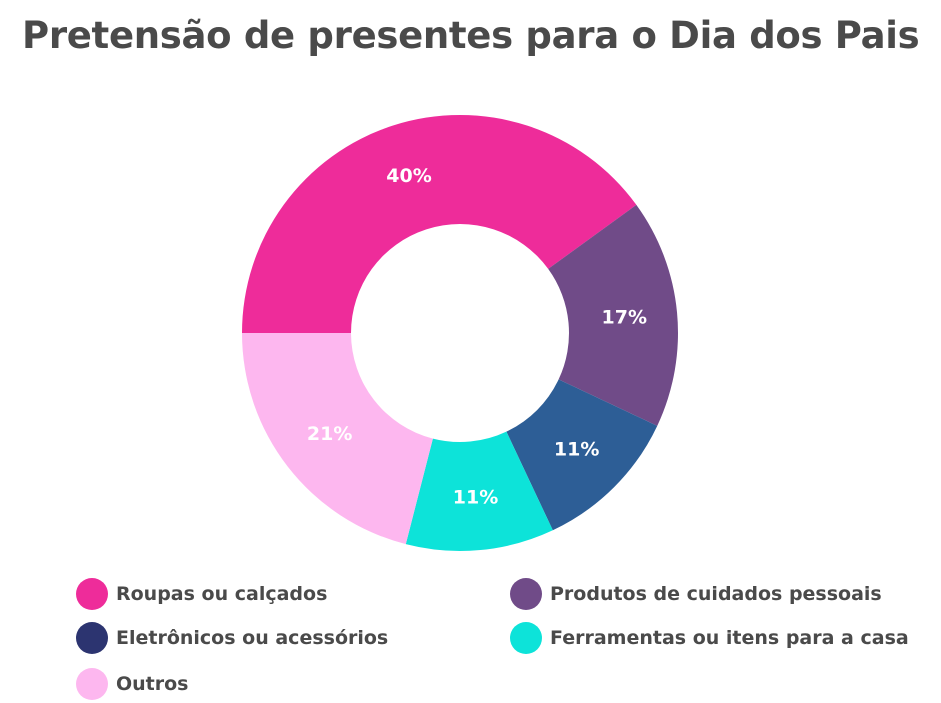  What do you see at coordinates (152, 684) in the screenshot?
I see `legend-label: Outros` at bounding box center [152, 684].